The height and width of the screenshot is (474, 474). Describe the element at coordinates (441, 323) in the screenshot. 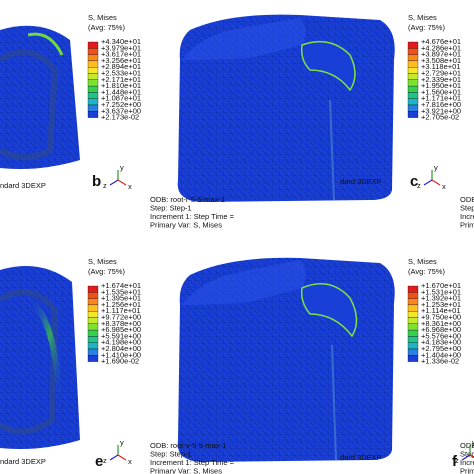

I see `legend-value: +8.361e+00` at that location.